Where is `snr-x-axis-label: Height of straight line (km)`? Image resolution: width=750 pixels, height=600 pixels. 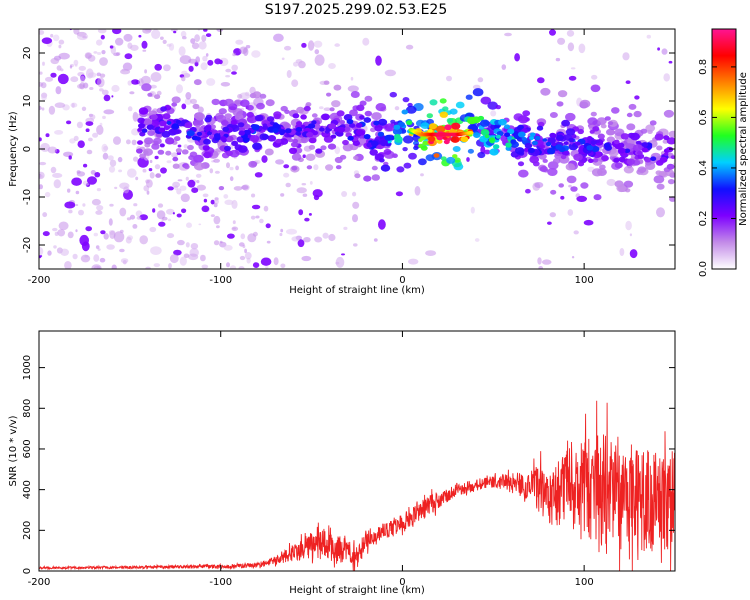
snr-x-axis-label: Height of straight line (km) is located at coordinates (357, 590).